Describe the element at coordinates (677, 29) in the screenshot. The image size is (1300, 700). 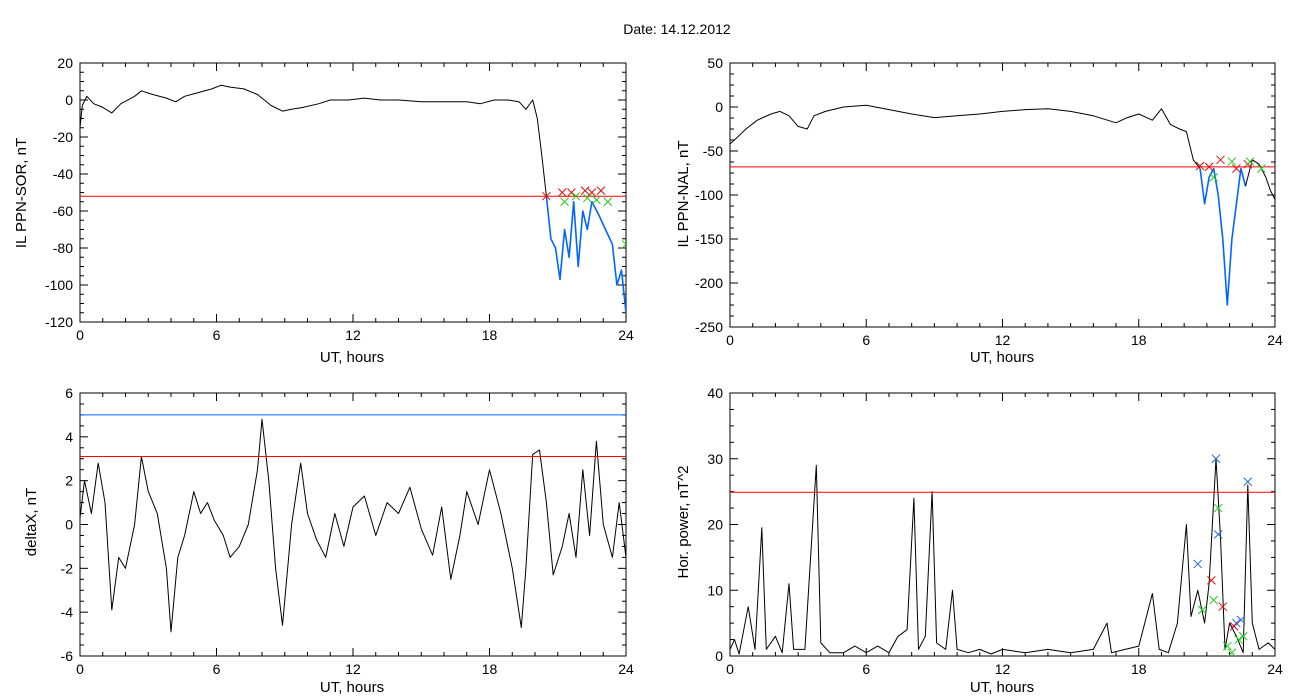
I see `figure-title: Date: 14.12.2012` at that location.